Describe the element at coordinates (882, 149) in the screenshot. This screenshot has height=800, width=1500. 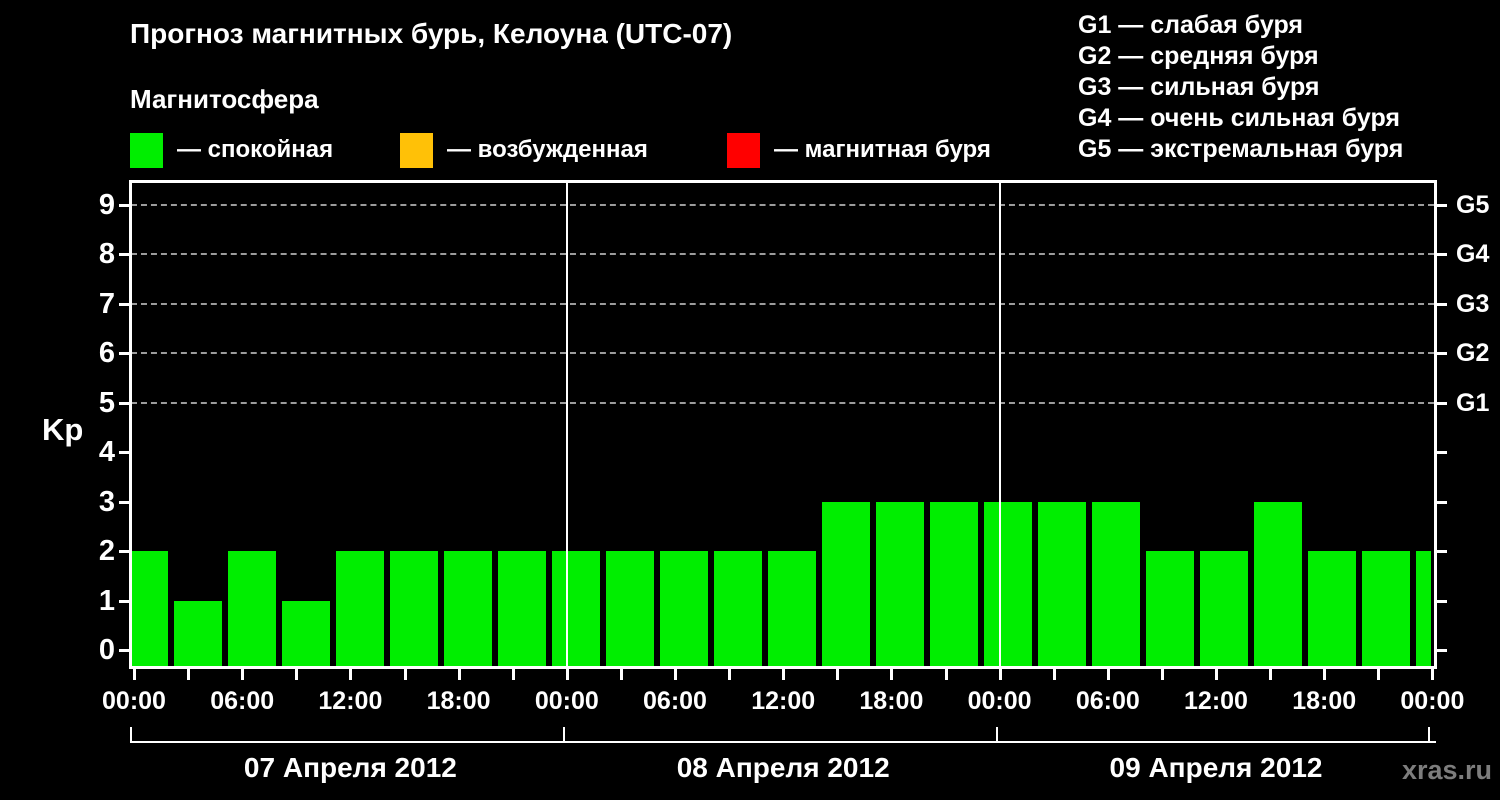
I see `legend-label-storm: — магнитная буря` at that location.